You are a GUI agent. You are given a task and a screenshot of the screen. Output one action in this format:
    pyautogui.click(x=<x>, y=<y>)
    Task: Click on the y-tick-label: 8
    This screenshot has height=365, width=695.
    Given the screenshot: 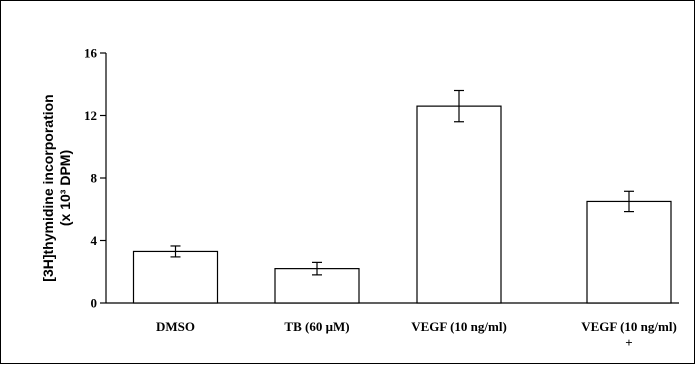 What is the action you would take?
    pyautogui.click(x=94, y=178)
    